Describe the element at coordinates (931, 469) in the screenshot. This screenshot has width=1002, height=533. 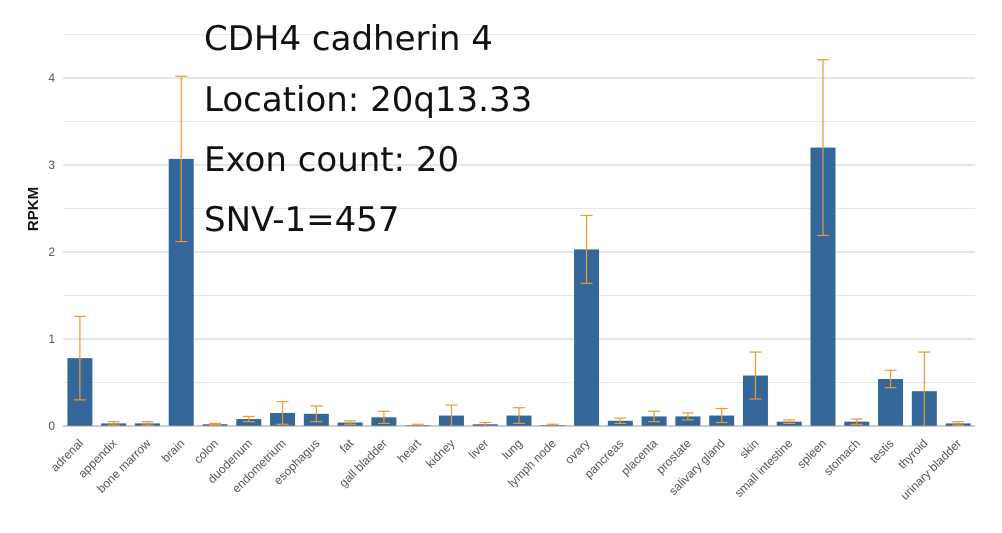
I see `x-tick-label: urinary bladder` at that location.